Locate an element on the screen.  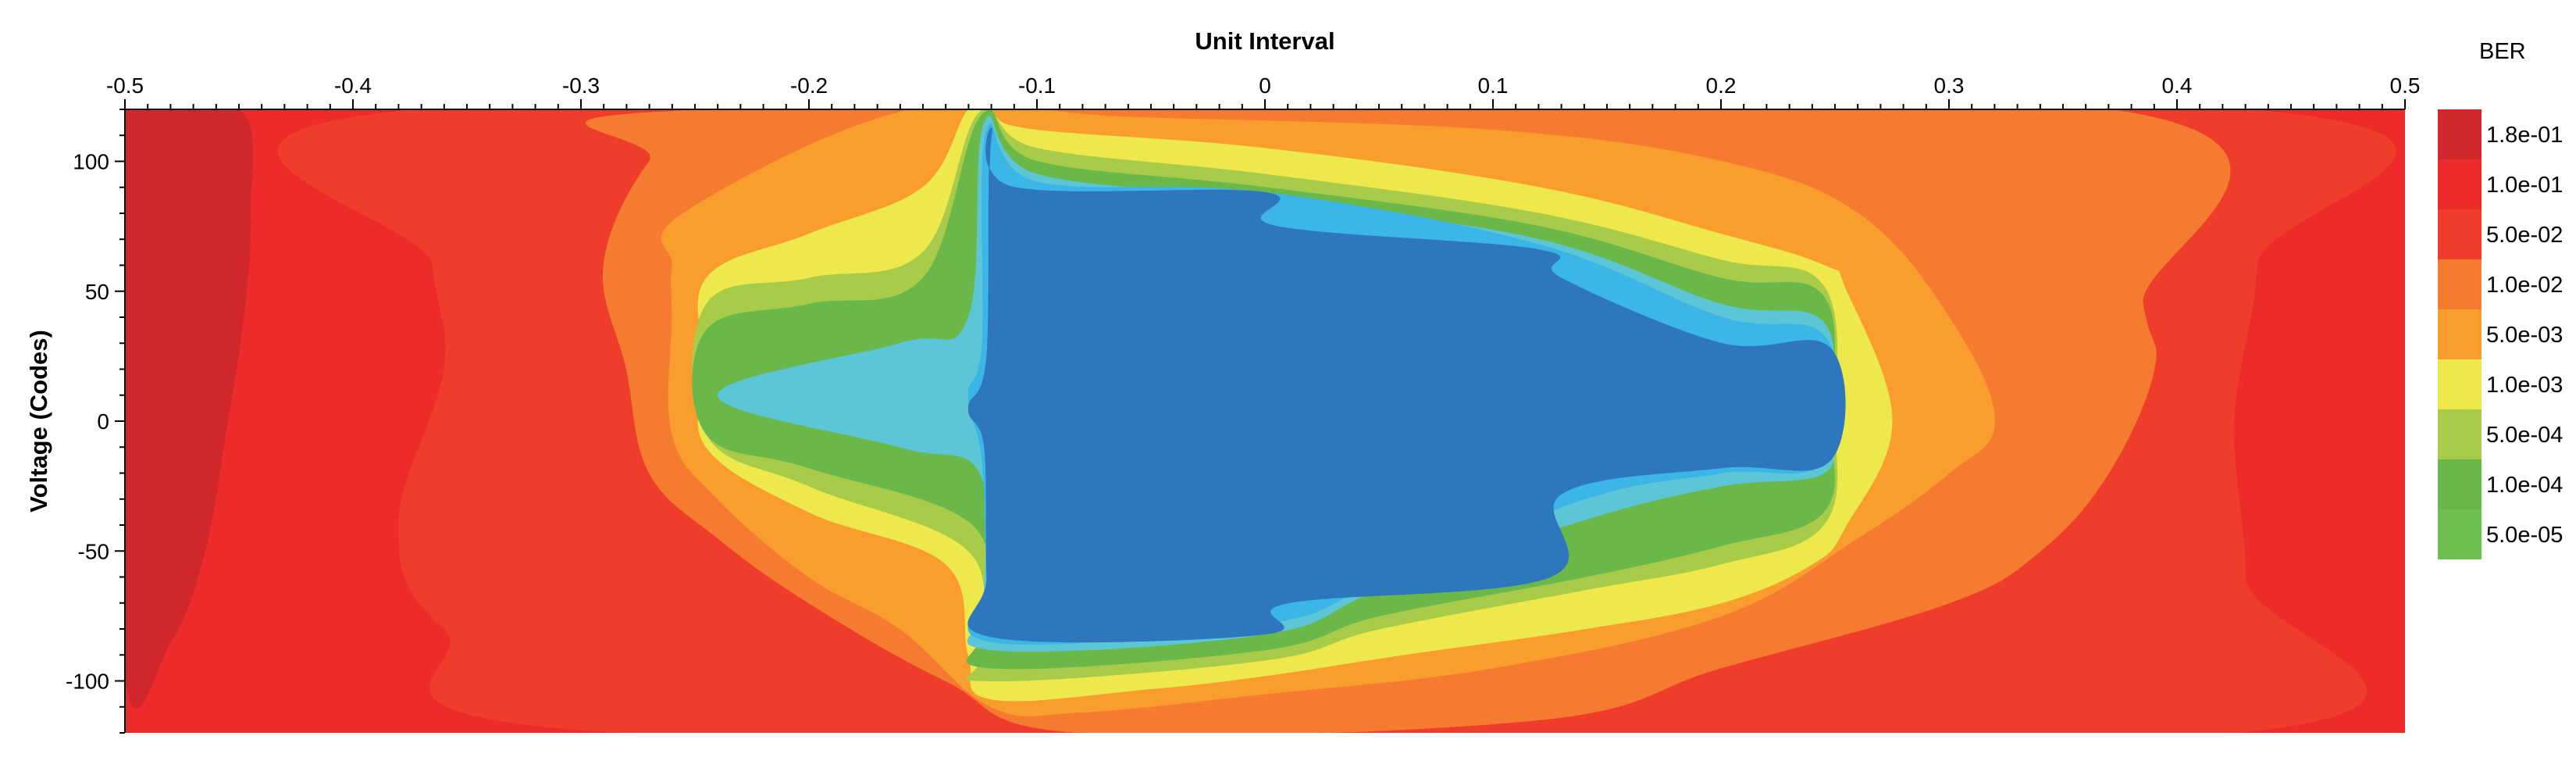
legend-label: 5.0e-04 is located at coordinates (2524, 435).